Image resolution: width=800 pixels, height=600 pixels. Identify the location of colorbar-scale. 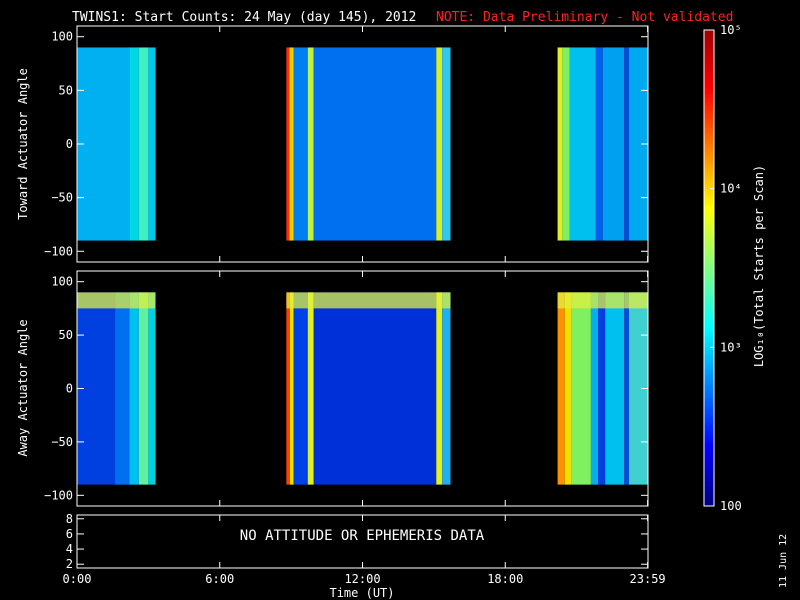
(709, 268).